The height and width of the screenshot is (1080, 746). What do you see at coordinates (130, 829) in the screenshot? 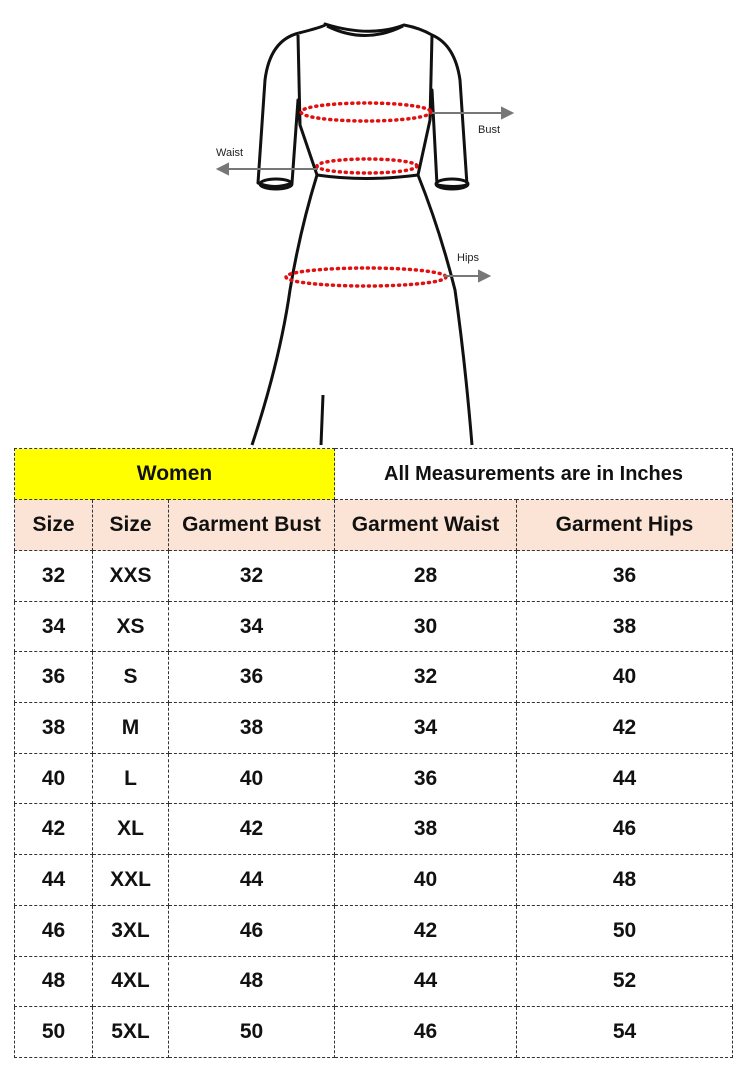
I see `table-cell: XL` at bounding box center [130, 829].